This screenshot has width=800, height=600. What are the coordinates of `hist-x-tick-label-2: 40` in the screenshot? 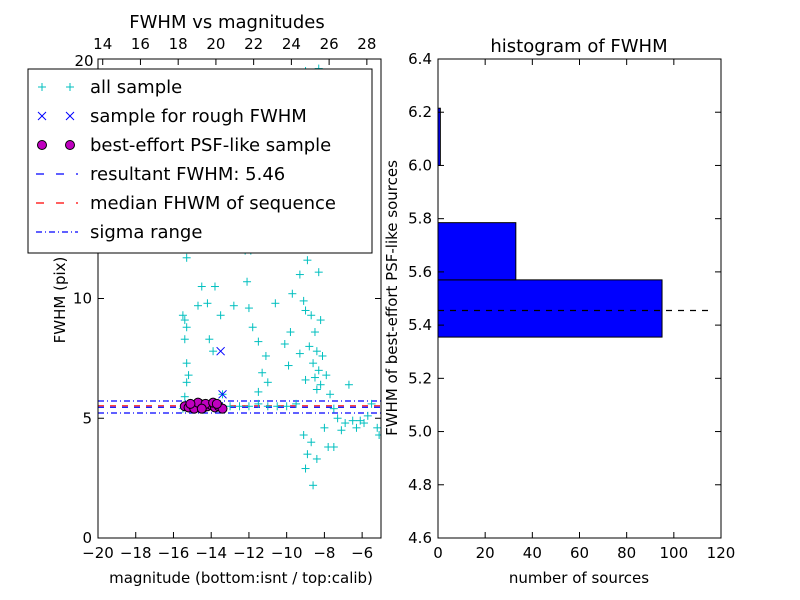 It's located at (532, 553).